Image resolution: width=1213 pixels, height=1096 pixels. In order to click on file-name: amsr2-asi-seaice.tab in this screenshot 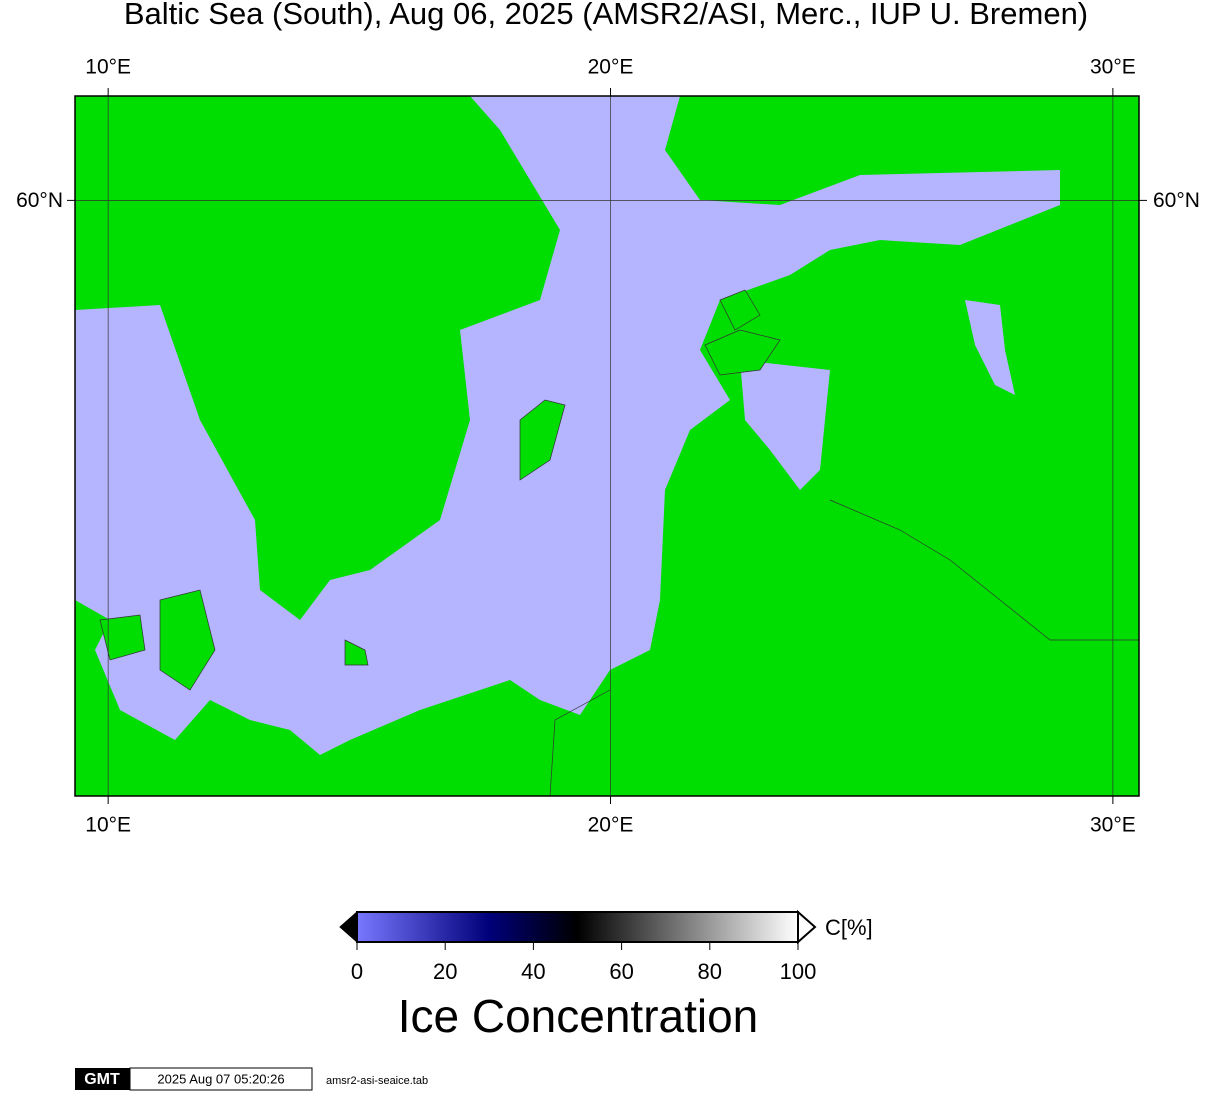, I will do `click(377, 1081)`.